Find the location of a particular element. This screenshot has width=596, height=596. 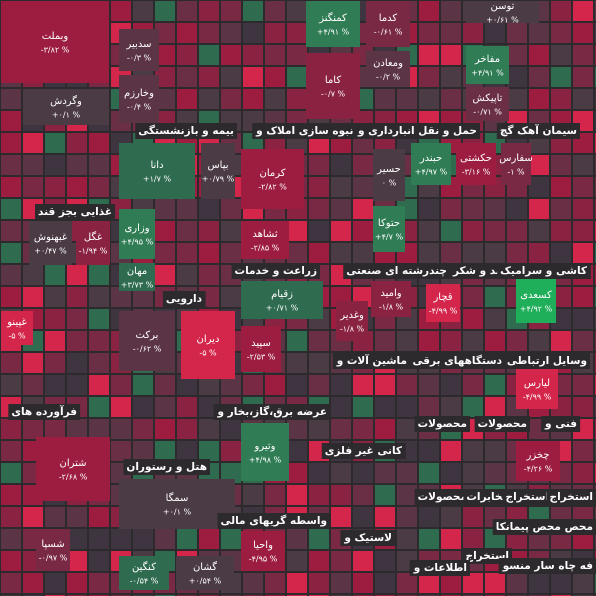

stock-name: مهان is located at coordinates (137, 271).